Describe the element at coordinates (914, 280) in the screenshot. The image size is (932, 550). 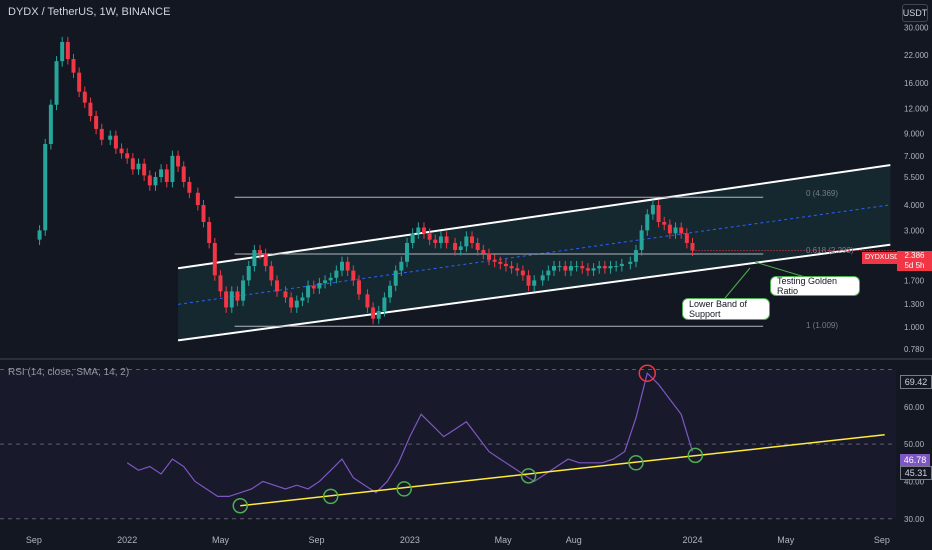
I see `price-axis-tick-9: 1.700` at that location.